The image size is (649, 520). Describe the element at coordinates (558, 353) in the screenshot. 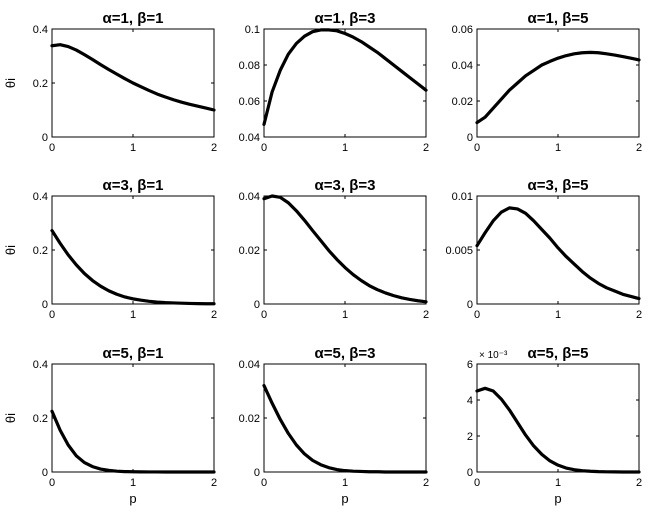

I see `subplot-title: α=5, β=5` at that location.